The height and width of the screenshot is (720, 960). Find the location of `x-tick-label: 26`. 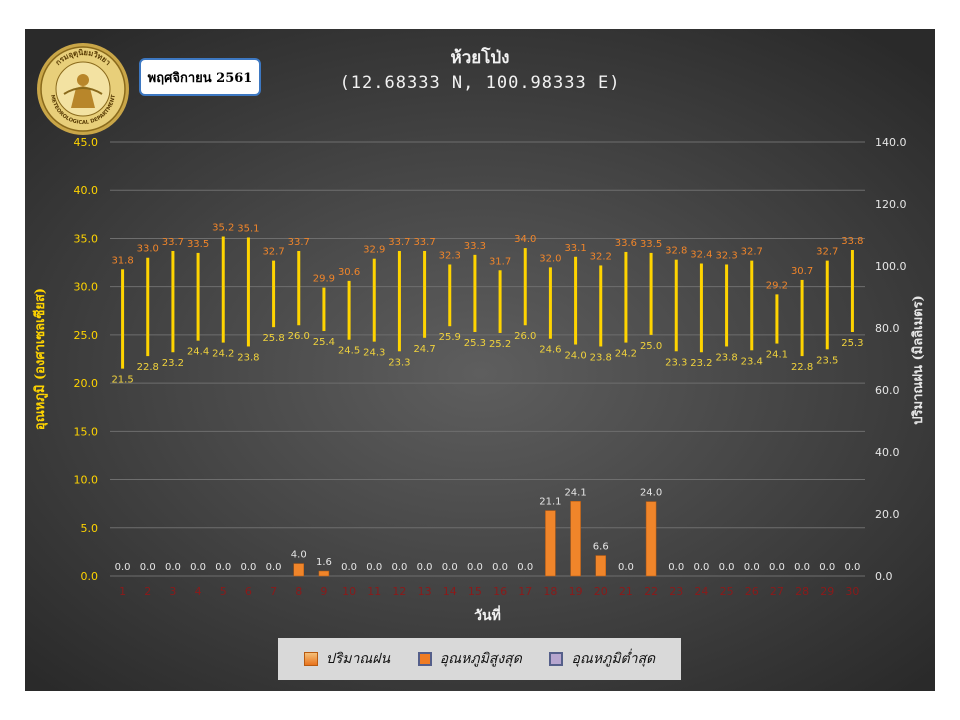

x-tick-label: 26 is located at coordinates (752, 591).